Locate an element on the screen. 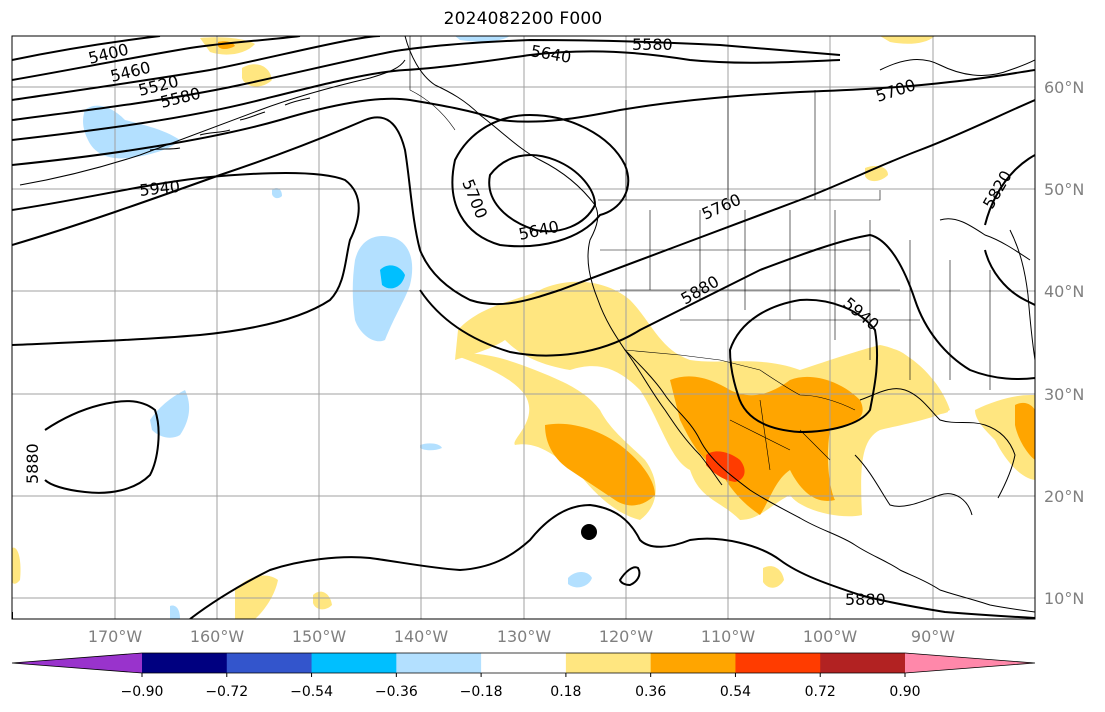 This screenshot has height=712, width=1105. colorbar-tick-label: 0.90 is located at coordinates (904, 692).